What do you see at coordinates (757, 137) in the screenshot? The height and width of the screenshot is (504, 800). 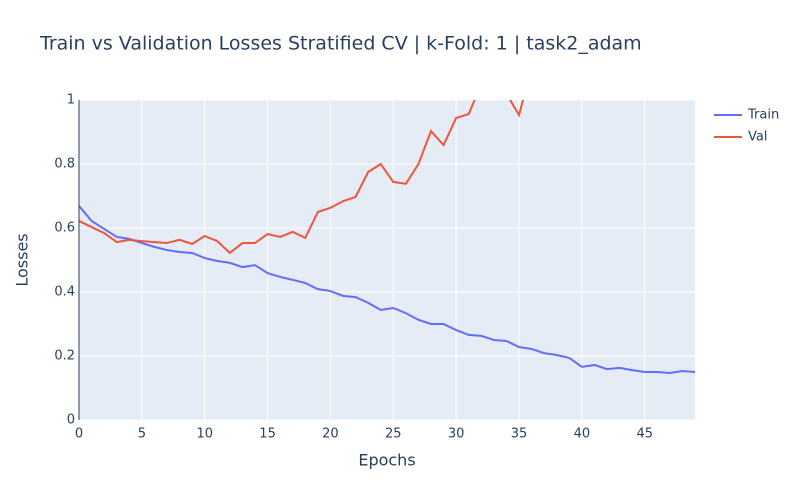 I see `legend-label: Val` at bounding box center [757, 137].